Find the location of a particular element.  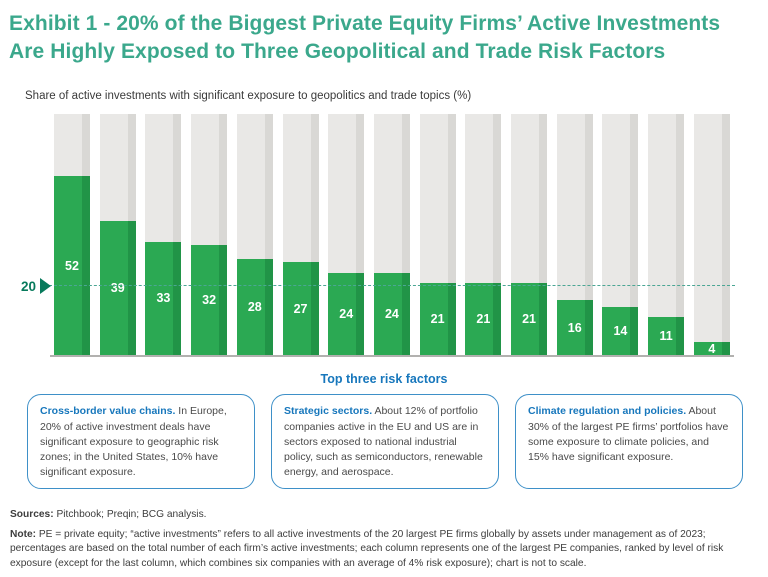

bar-column: 14 is located at coordinates (620, 235).